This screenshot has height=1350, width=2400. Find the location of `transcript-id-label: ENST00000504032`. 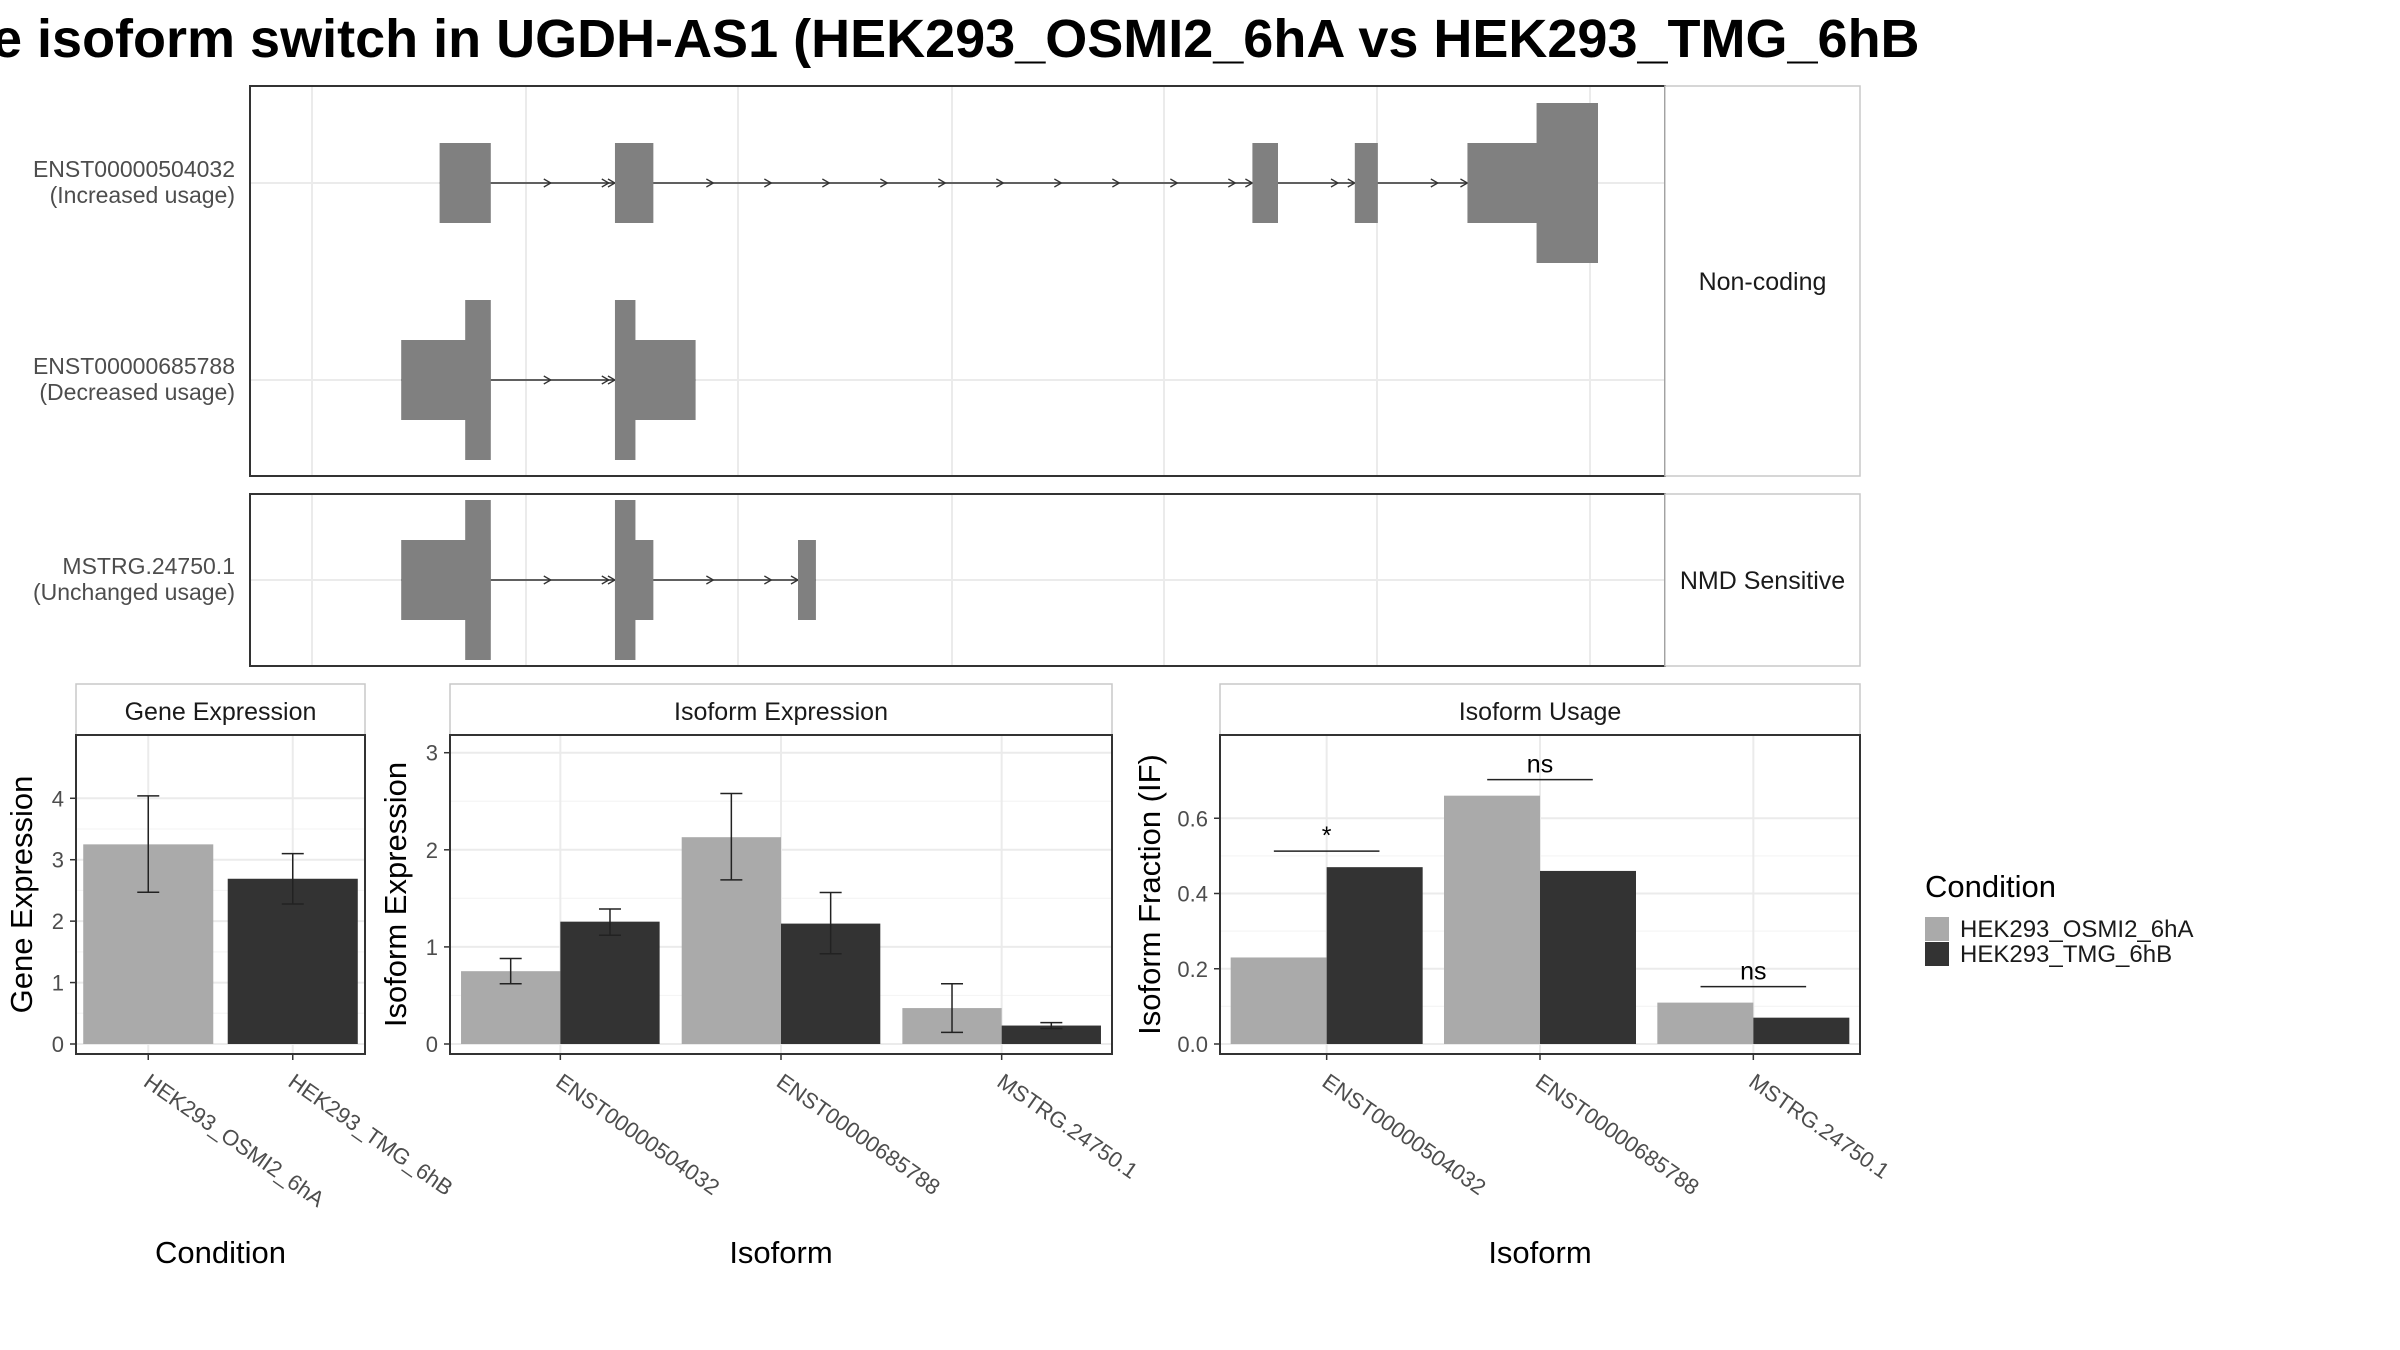

transcript-id-label: ENST00000504032 is located at coordinates (134, 169).